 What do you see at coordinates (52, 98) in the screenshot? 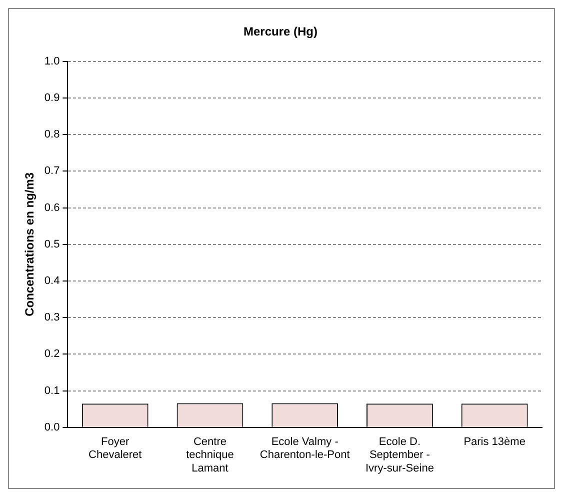
I see `y-tick-label: 0.9` at bounding box center [52, 98].